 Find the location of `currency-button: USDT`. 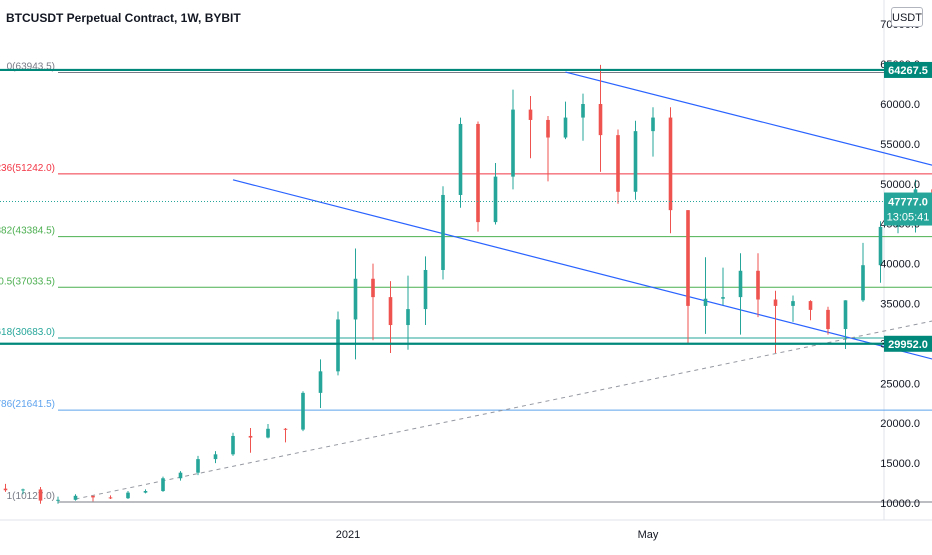

currency-button: USDT is located at coordinates (907, 17).